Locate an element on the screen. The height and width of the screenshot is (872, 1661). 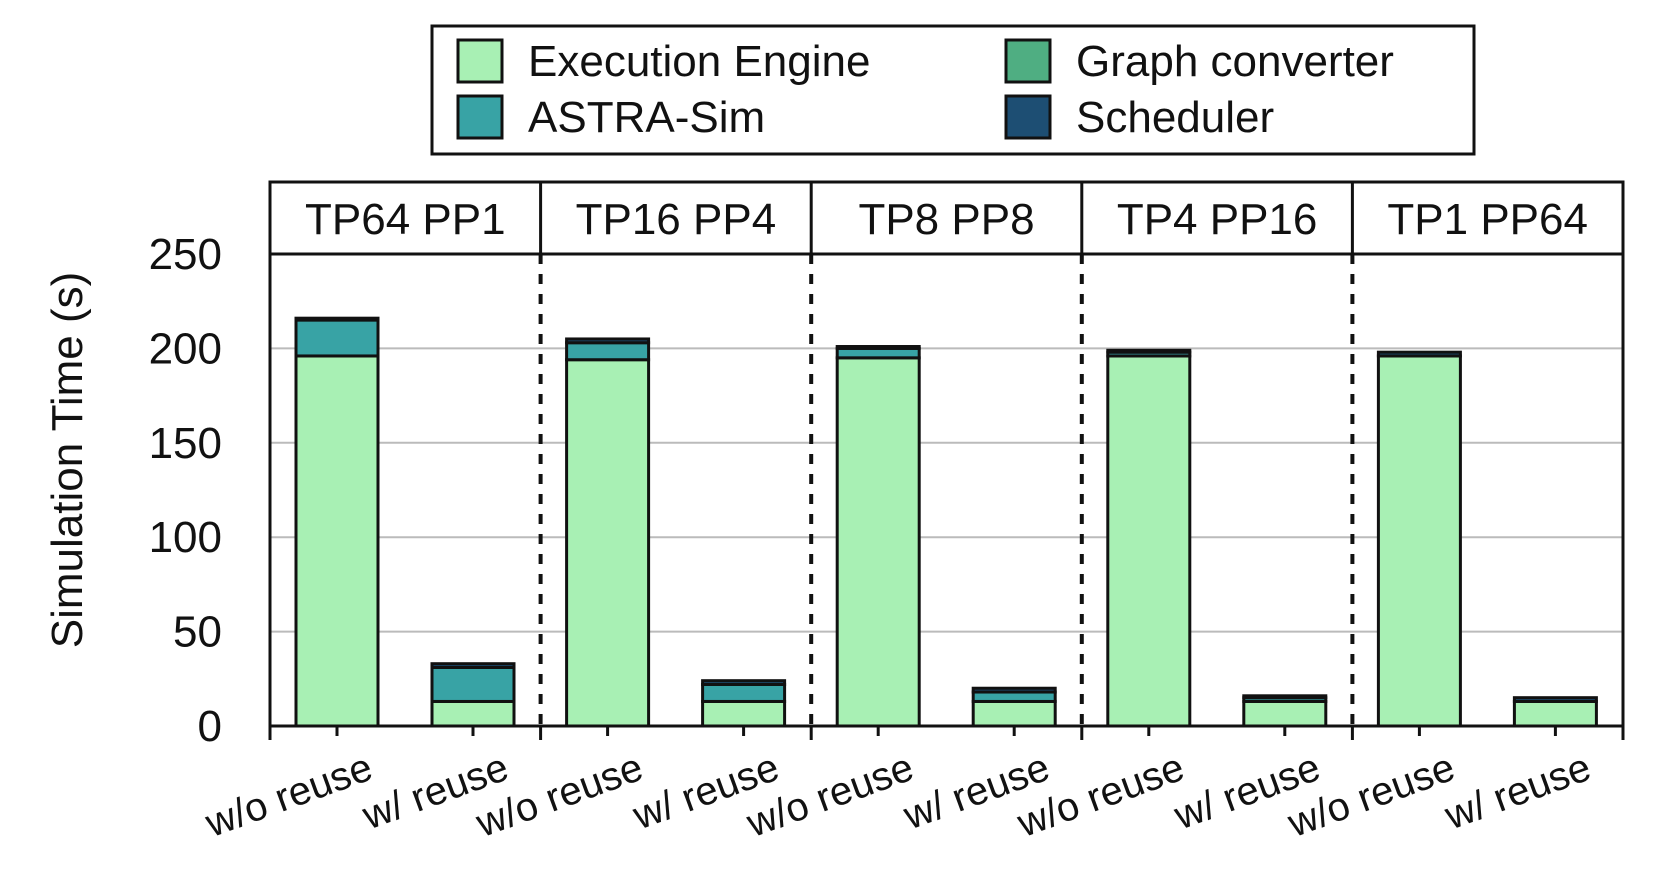
y-tick-label: 0 is located at coordinates (210, 726).